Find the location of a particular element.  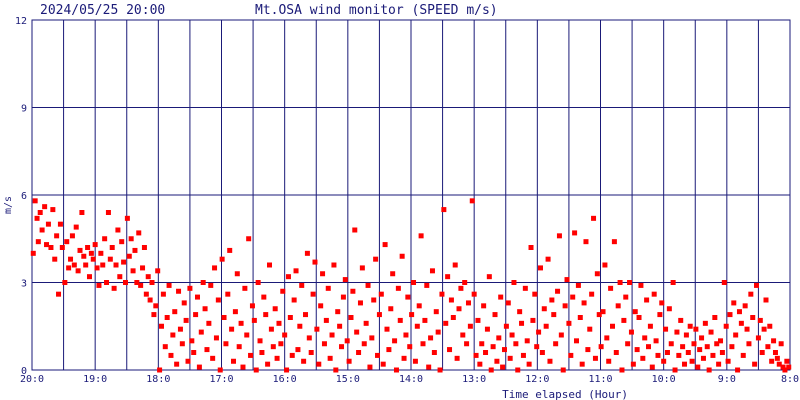

y-tick-label: 0 is located at coordinates (24, 371).